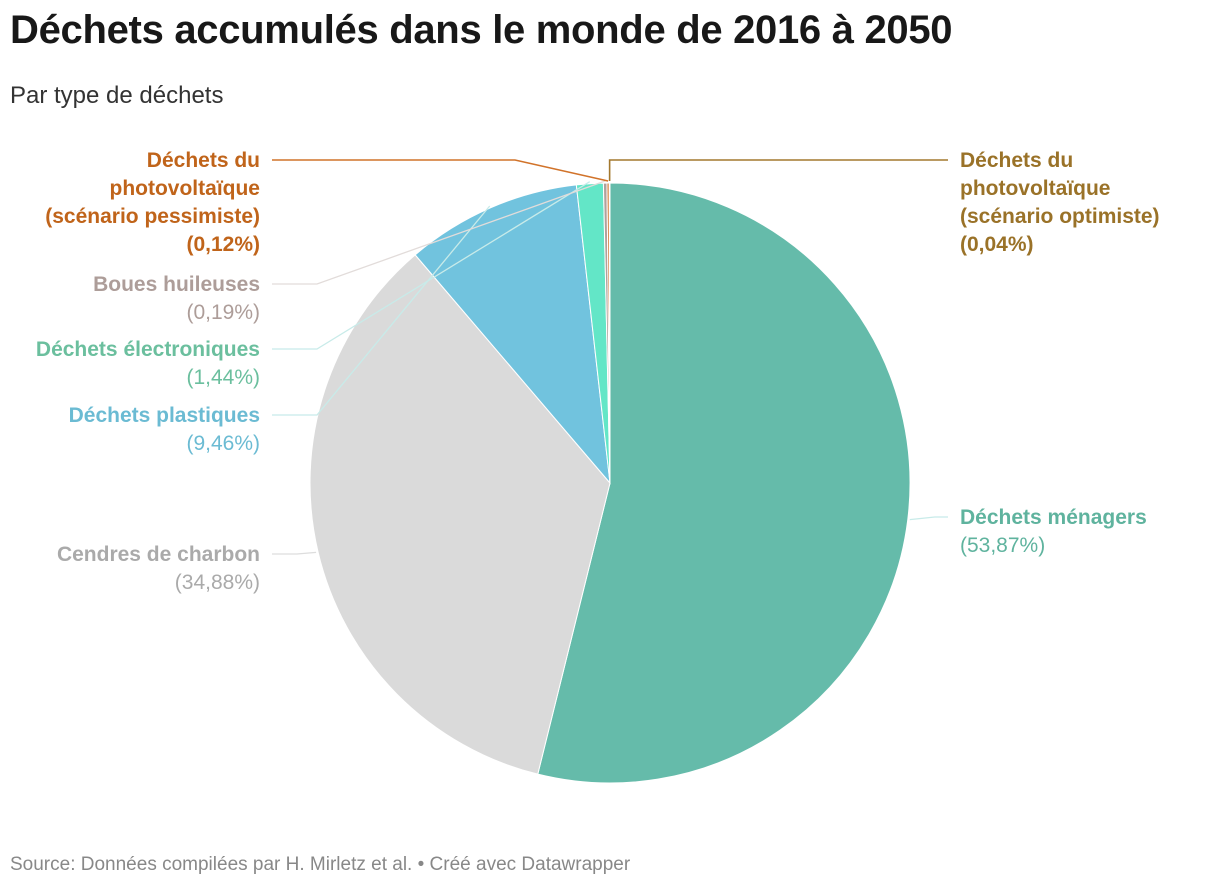 The width and height of the screenshot is (1220, 890). Describe the element at coordinates (1053, 517) in the screenshot. I see `slice-label-name: Déchets ménagers` at that location.